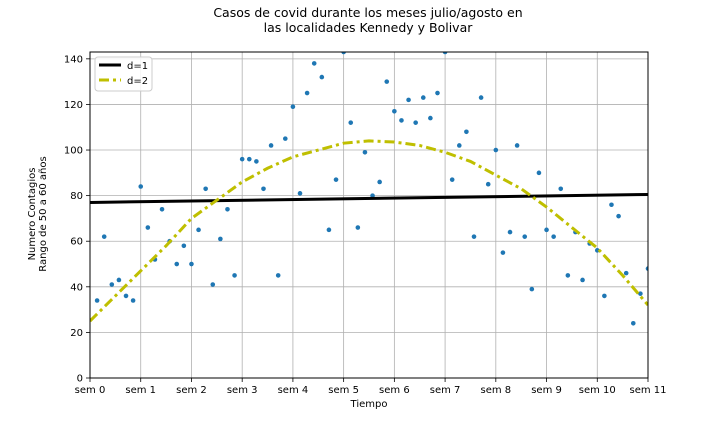 Image resolution: width=720 pixels, height=432 pixels. I want to click on chart-title-line-2: las localidades Kennedy y Bolivar, so click(369, 27).